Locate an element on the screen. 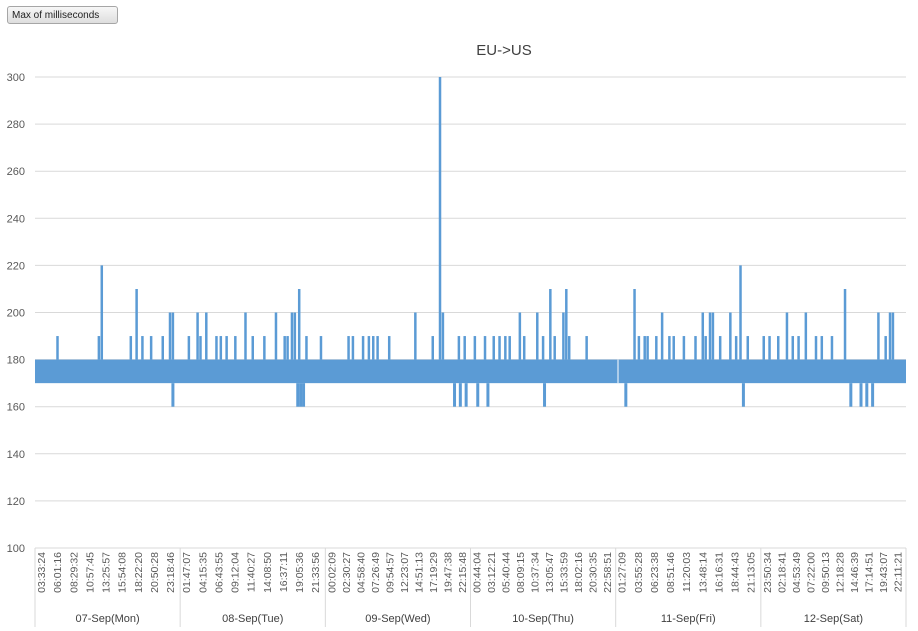 This screenshot has width=918, height=631. x-tick-label-3-1: 03:12:21 is located at coordinates (492, 572).